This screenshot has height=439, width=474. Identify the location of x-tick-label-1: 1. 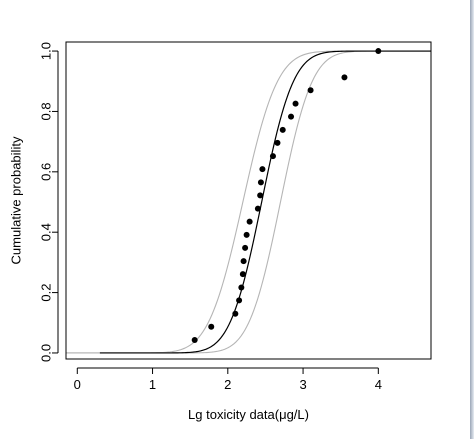
(152, 384).